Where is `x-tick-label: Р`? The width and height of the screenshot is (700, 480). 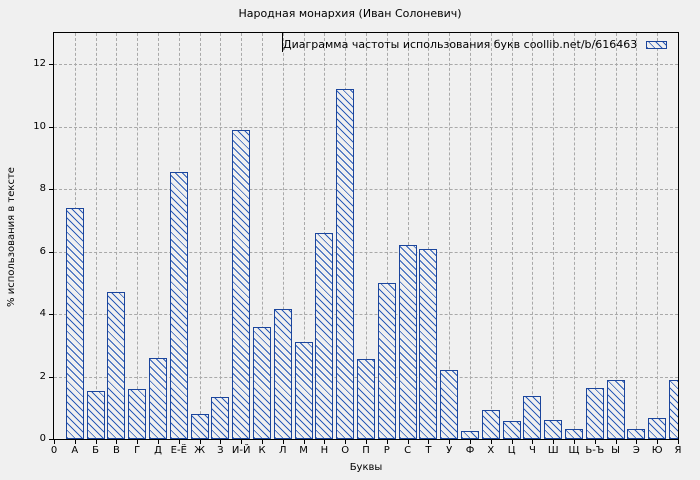 x-tick-label: Р is located at coordinates (386, 450).